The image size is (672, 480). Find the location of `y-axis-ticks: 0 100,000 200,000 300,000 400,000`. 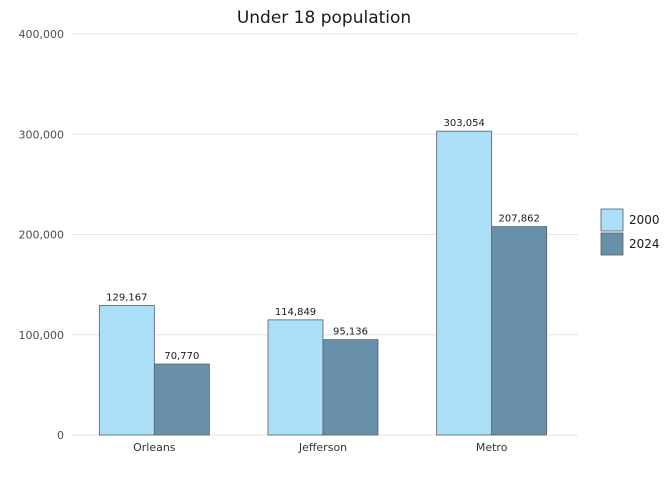

y-axis-ticks: 0 100,000 200,000 300,000 400,000 is located at coordinates (42, 235).